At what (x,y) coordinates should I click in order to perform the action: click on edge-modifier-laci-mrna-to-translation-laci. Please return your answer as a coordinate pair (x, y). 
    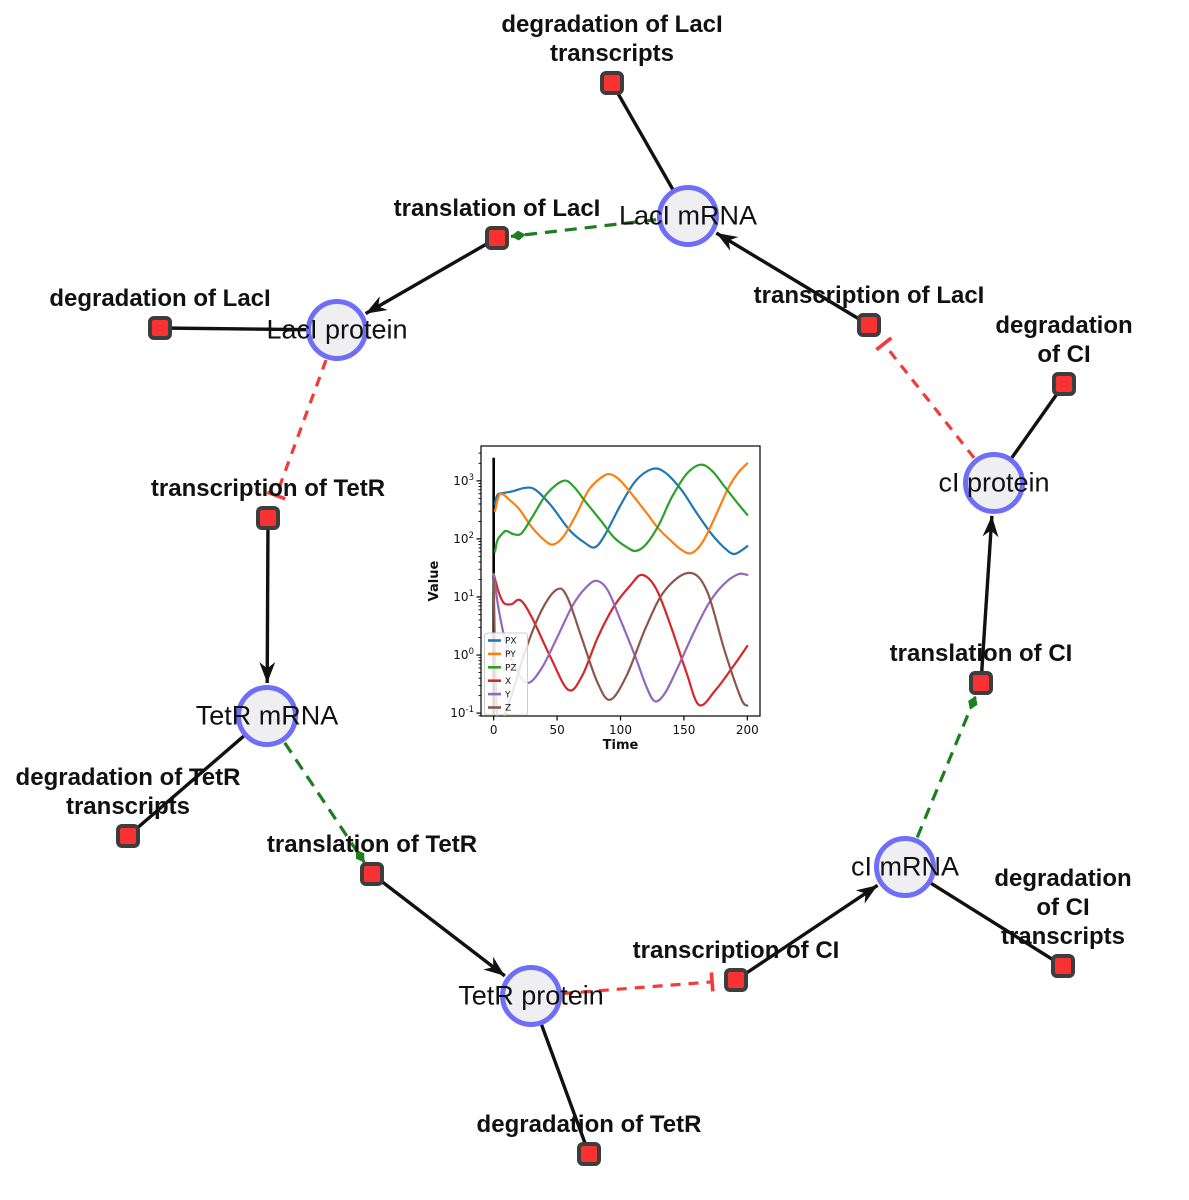
    Looking at the image, I should click on (583, 229).